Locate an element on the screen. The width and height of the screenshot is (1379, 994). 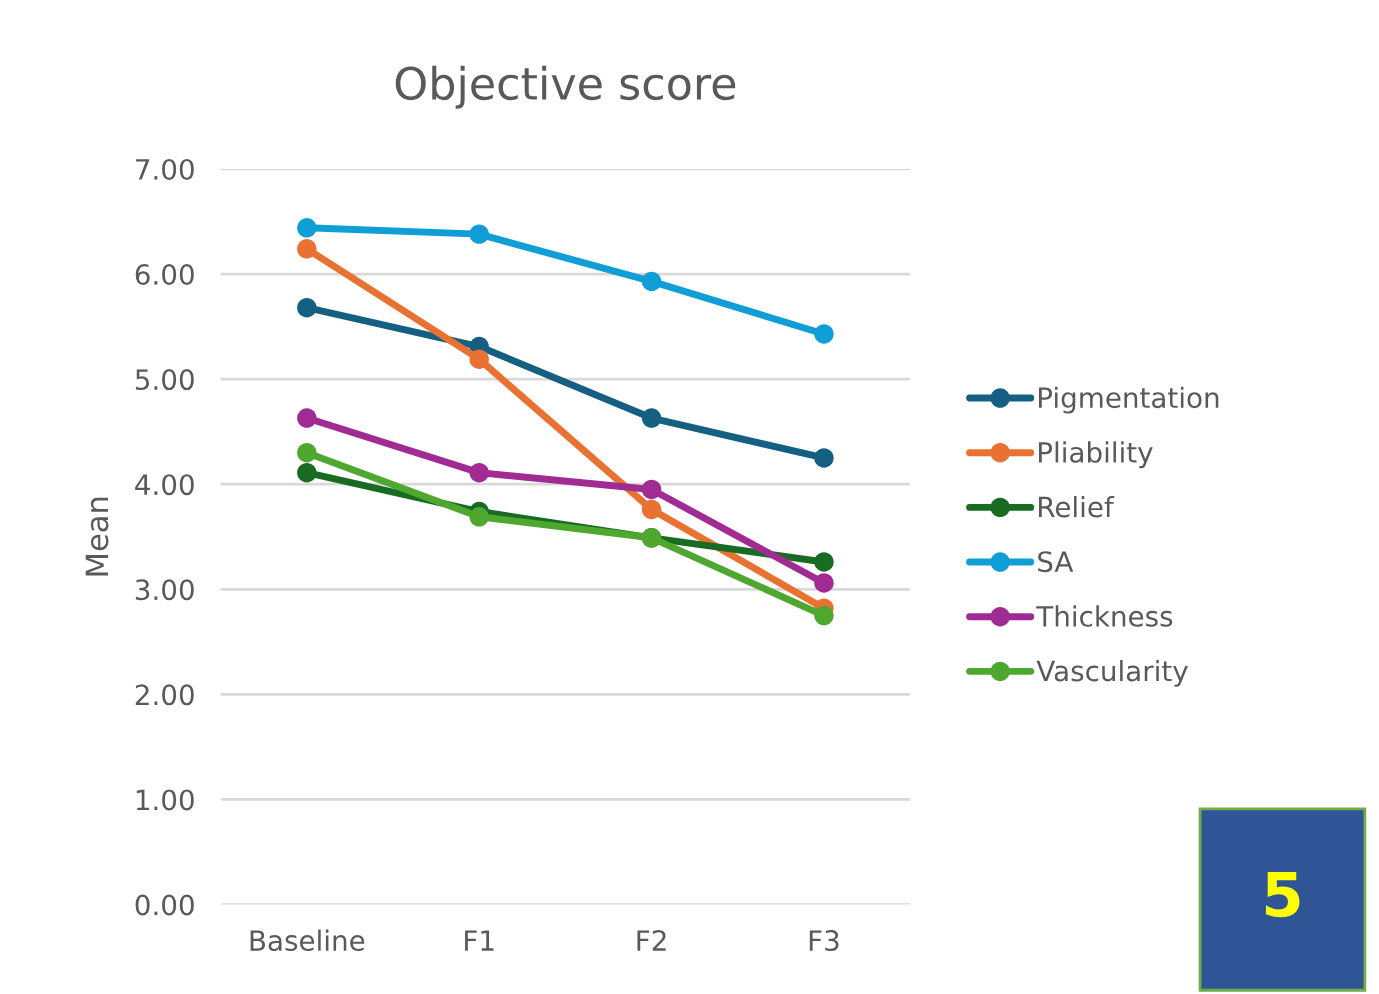
legend-label: SA is located at coordinates (1056, 562).